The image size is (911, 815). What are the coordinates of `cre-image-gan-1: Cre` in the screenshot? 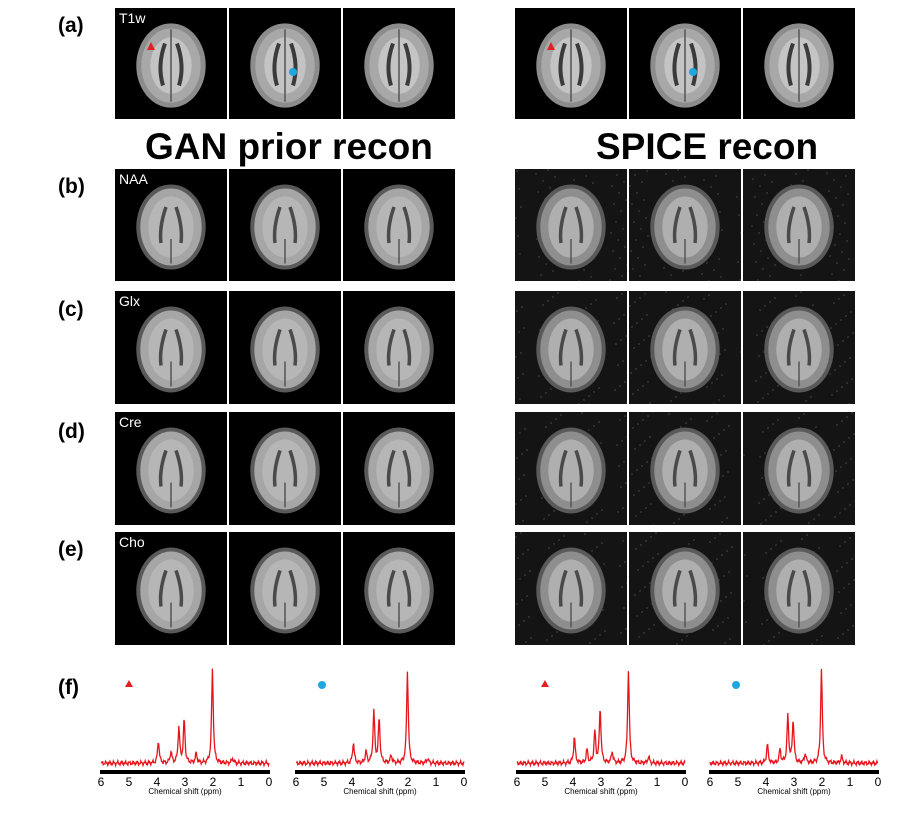 It's located at (171, 468).